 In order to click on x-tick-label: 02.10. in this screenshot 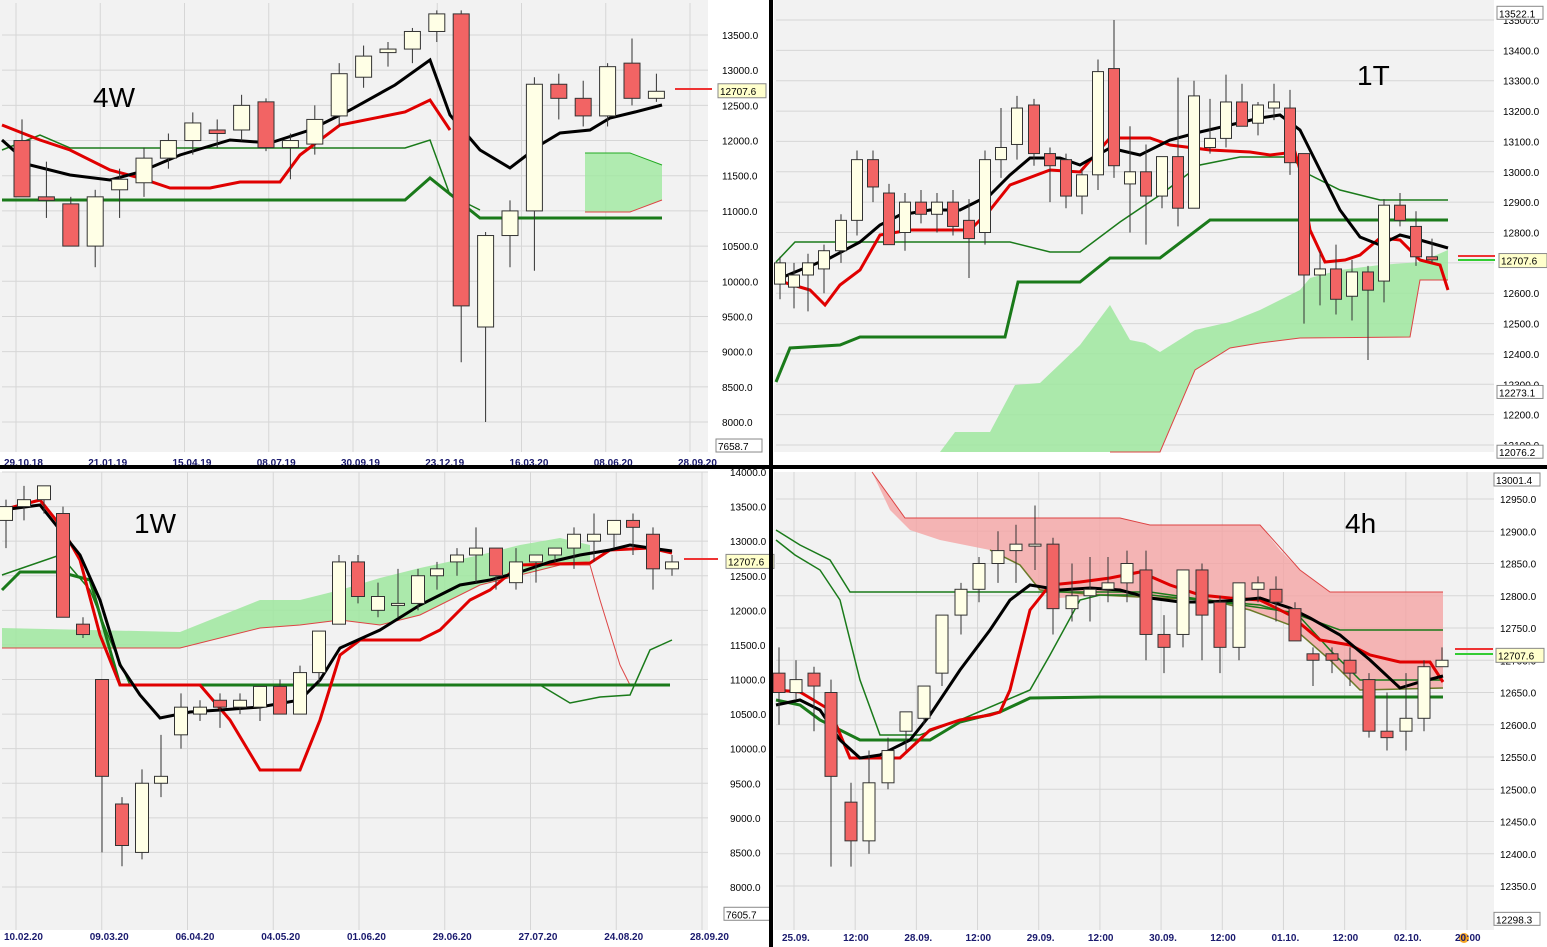, I will do `click(1408, 938)`.